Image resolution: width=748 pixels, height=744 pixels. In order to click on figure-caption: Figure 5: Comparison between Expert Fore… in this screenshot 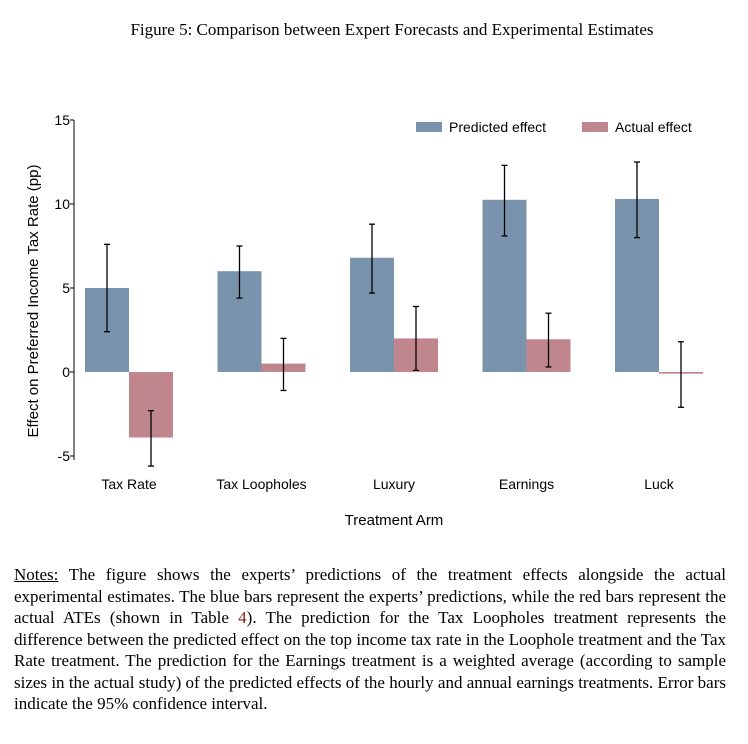, I will do `click(374, 30)`.